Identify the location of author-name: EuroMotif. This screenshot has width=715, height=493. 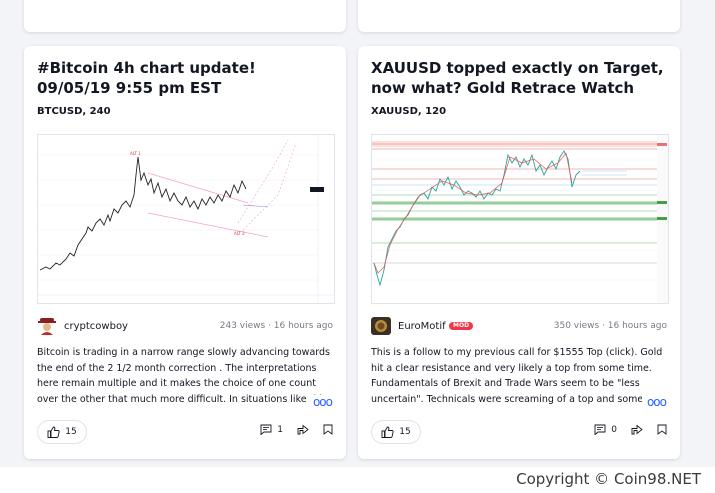
(422, 326).